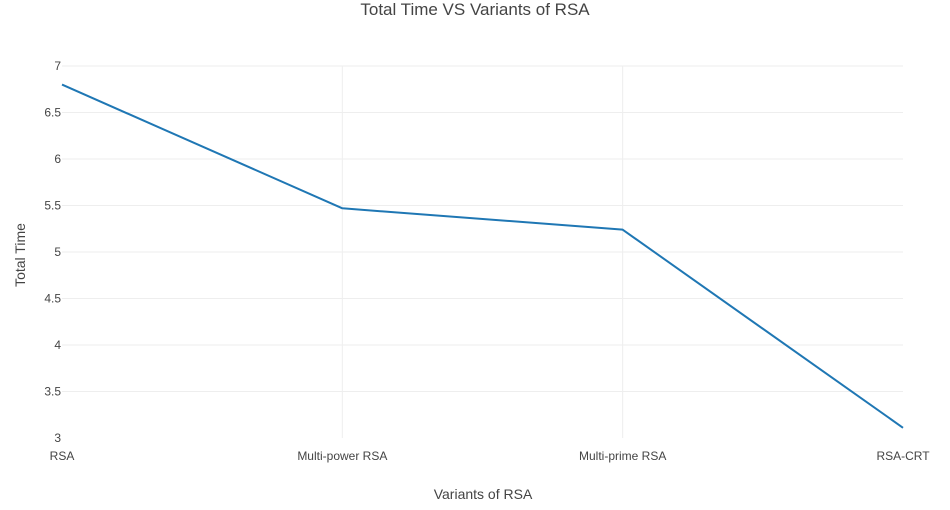 The width and height of the screenshot is (950, 510). What do you see at coordinates (57, 159) in the screenshot?
I see `y-tick-label: 6` at bounding box center [57, 159].